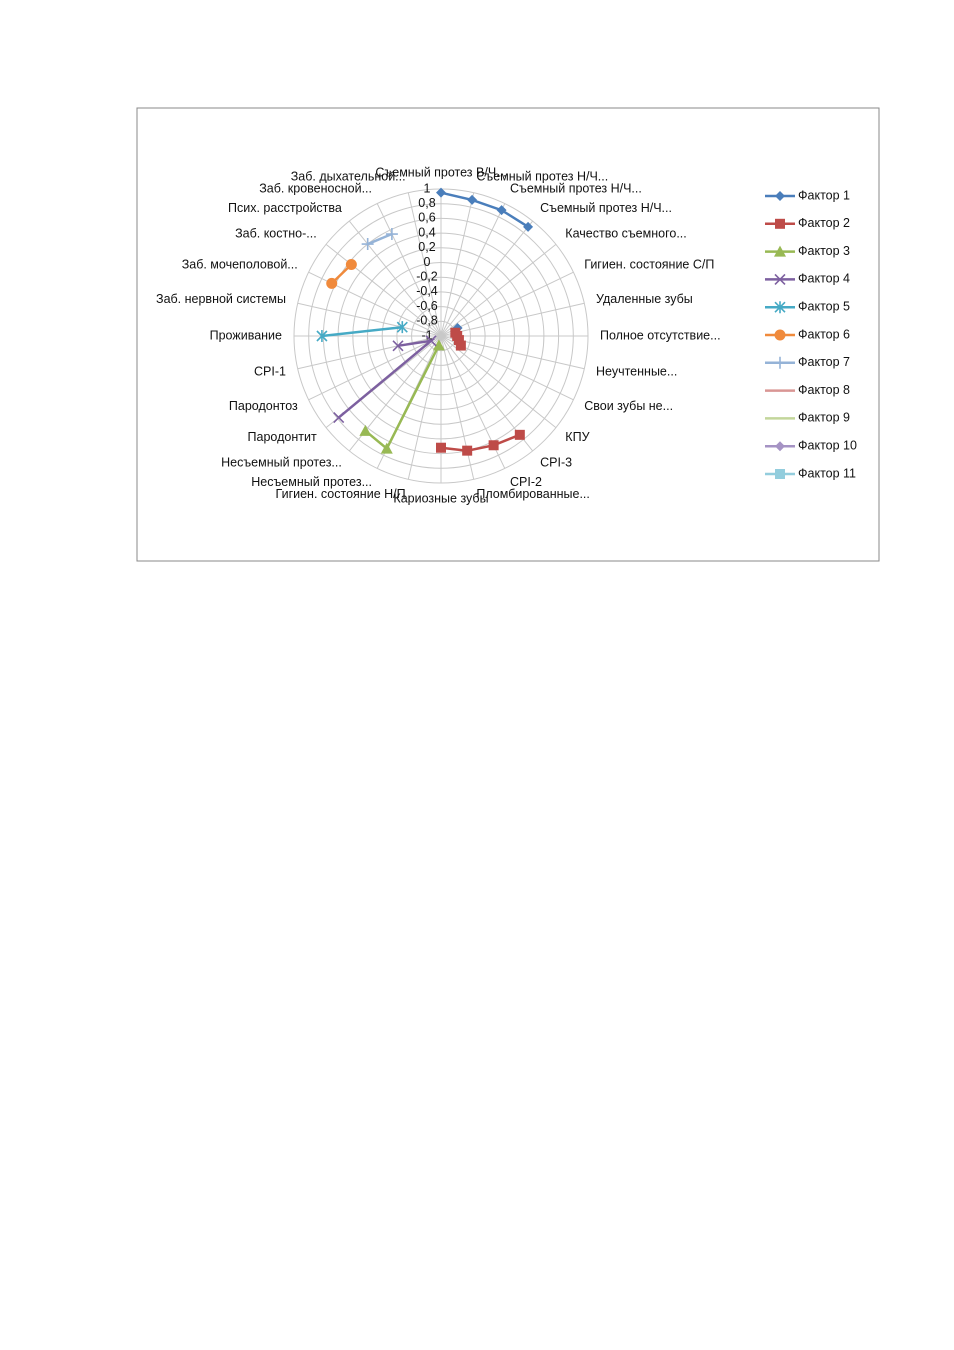 The height and width of the screenshot is (1350, 954). Describe the element at coordinates (427, 321) in the screenshot. I see `y-tick-label: -0,8` at that location.